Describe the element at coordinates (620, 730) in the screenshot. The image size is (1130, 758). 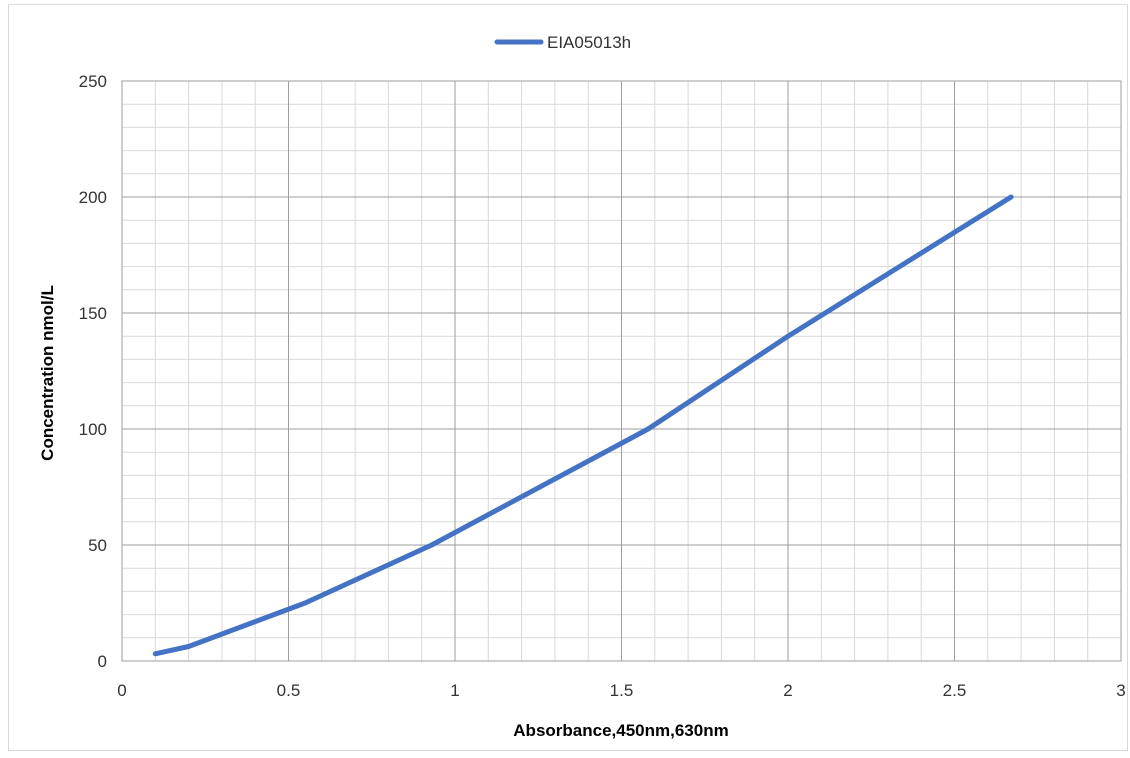
I see `x-axis-title: Absorbance,450nm,630nm` at that location.